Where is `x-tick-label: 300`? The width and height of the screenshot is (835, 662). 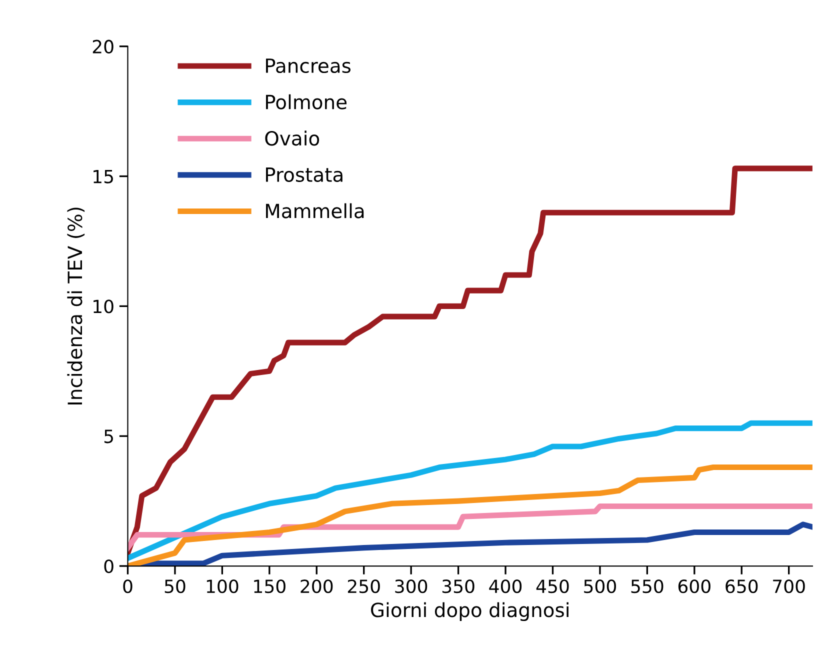 x-tick-label: 300 is located at coordinates (411, 587).